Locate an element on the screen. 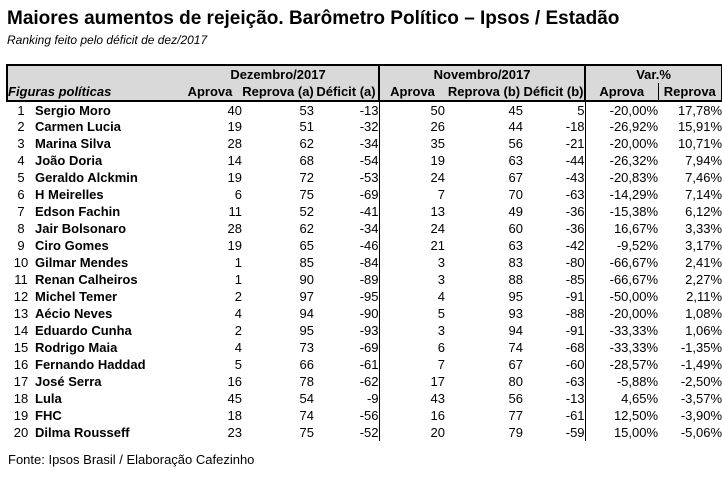 This screenshot has width=722, height=477. group-header-var: Var.% is located at coordinates (653, 73).